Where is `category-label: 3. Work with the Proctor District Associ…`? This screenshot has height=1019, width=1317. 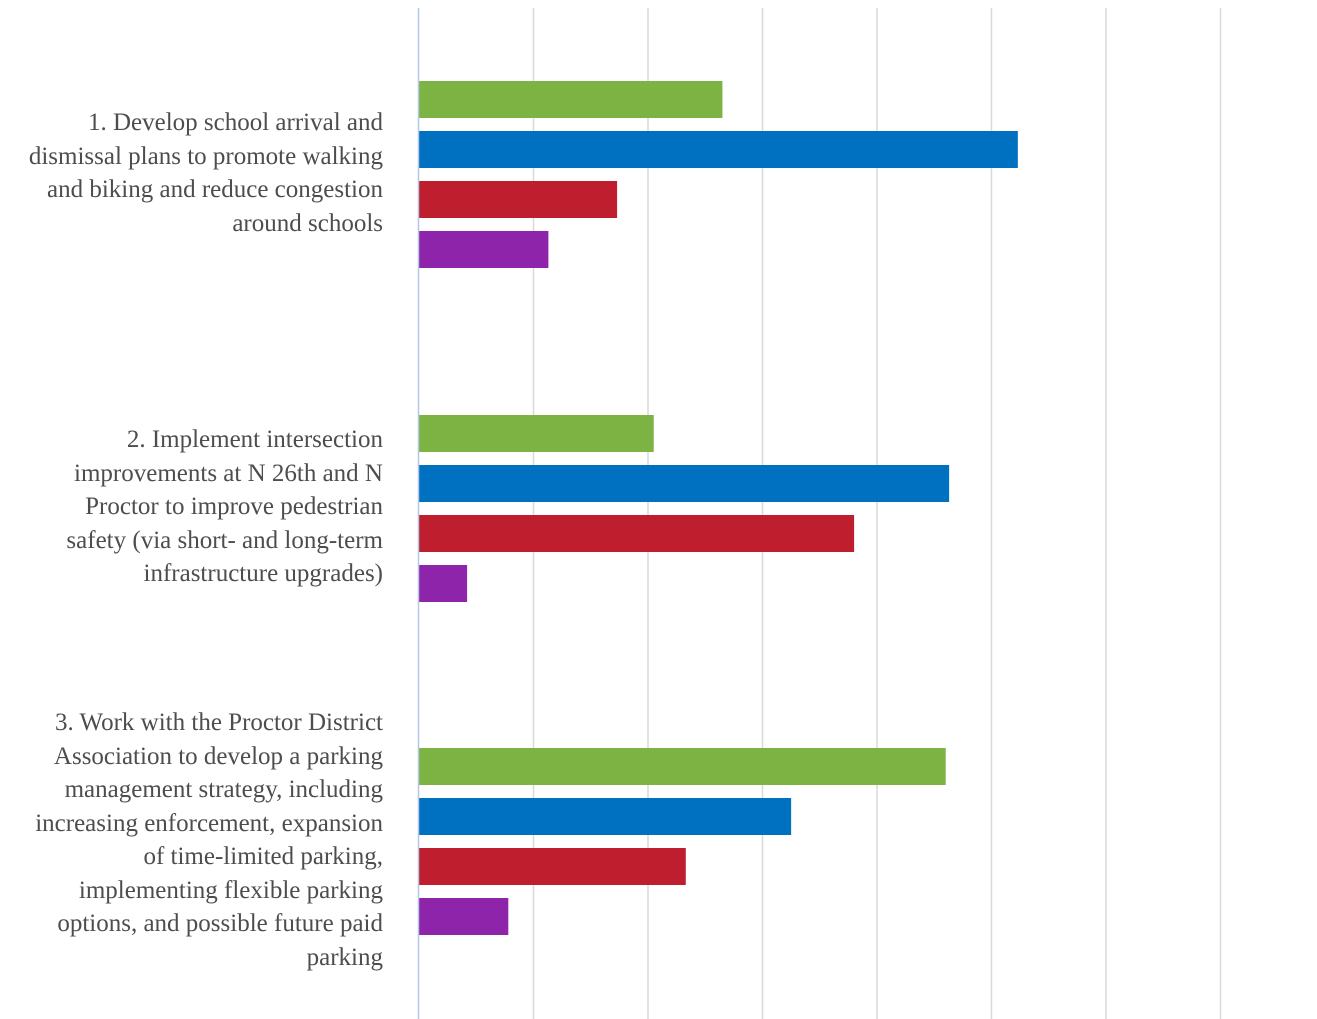 category-label: 3. Work with the Proctor District Associ… is located at coordinates (209, 840).